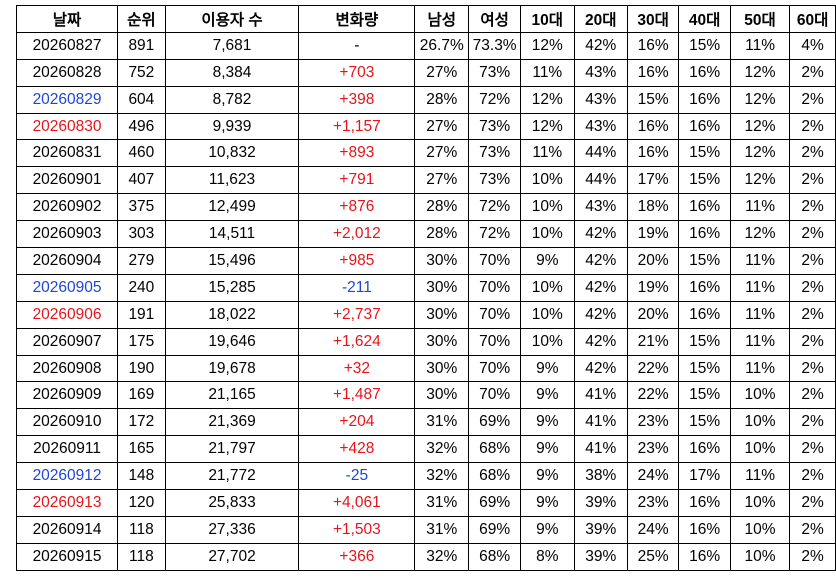 The width and height of the screenshot is (836, 582). What do you see at coordinates (357, 476) in the screenshot?
I see `cell-change: -25` at bounding box center [357, 476].